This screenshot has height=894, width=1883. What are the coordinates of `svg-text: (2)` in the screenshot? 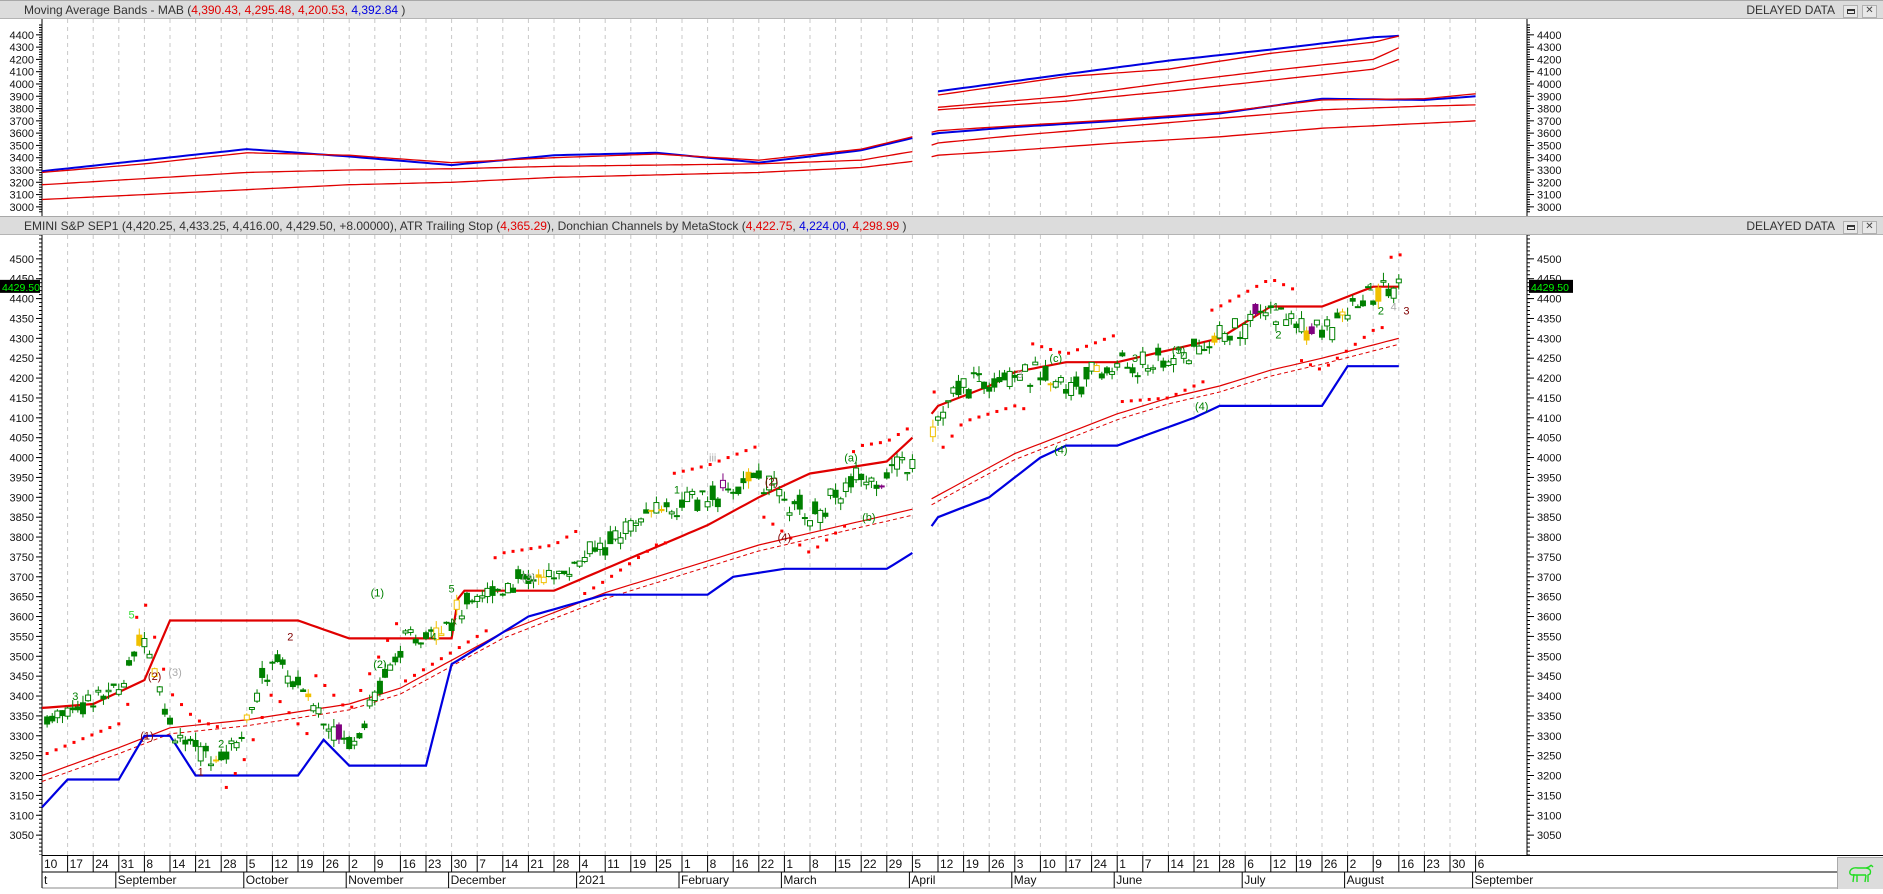 It's located at (771, 482).